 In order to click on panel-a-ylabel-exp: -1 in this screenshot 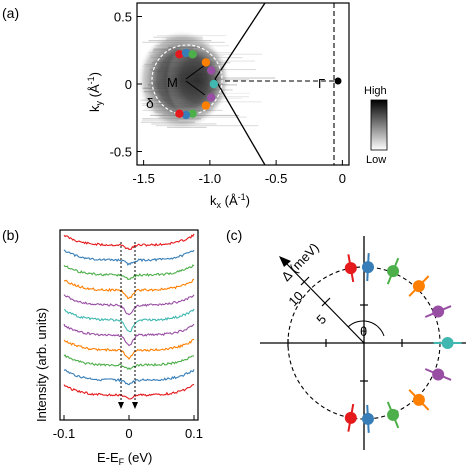, I will do `click(91, 80)`.